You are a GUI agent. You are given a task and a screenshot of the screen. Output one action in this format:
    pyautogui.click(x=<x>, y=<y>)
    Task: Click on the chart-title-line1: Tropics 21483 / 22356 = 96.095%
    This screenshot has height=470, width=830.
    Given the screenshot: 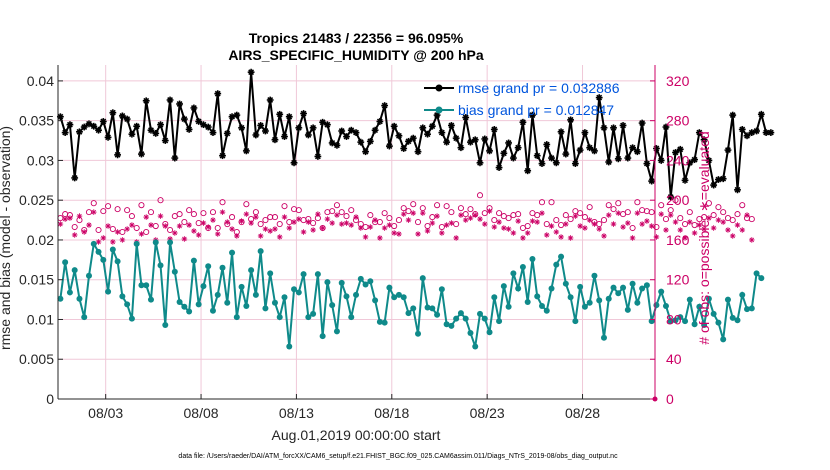 What is the action you would take?
    pyautogui.click(x=356, y=38)
    